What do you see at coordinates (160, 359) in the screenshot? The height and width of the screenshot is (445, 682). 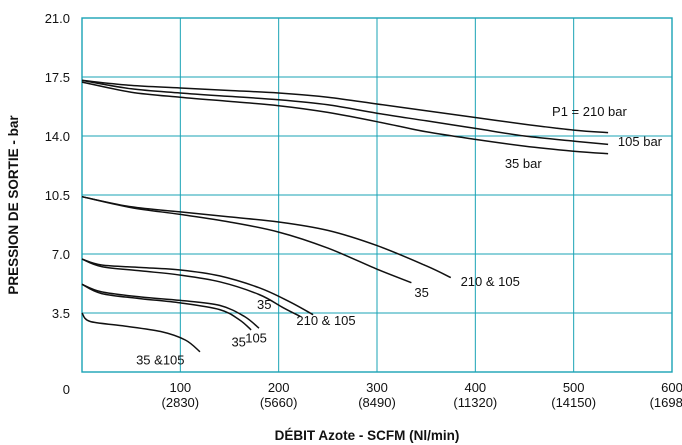 I see `curve-label: 35 &105` at bounding box center [160, 359].